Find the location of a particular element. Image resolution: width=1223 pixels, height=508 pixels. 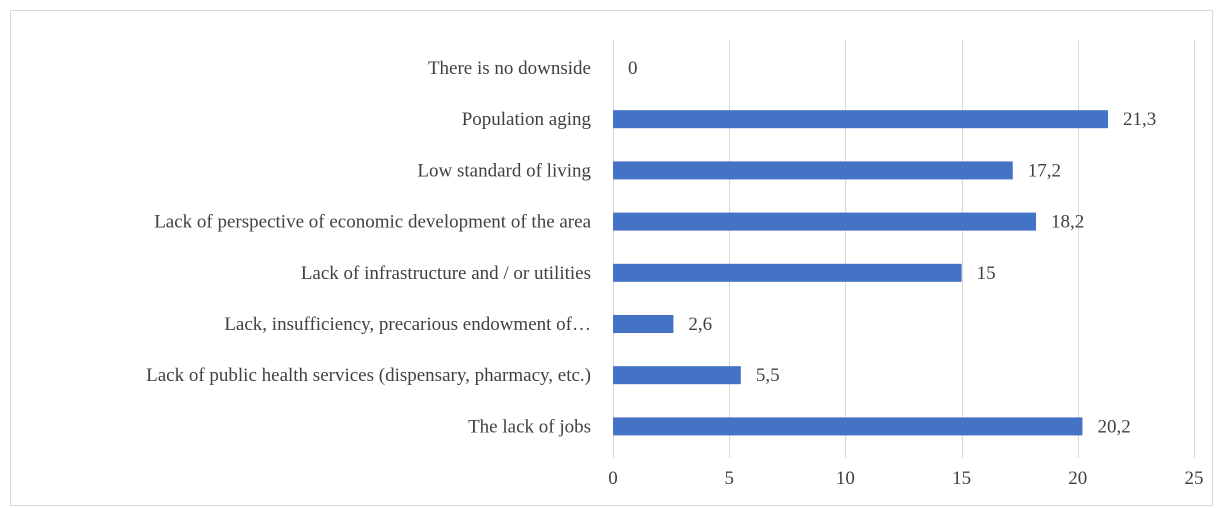

category-label: Low standard of living is located at coordinates (504, 170).